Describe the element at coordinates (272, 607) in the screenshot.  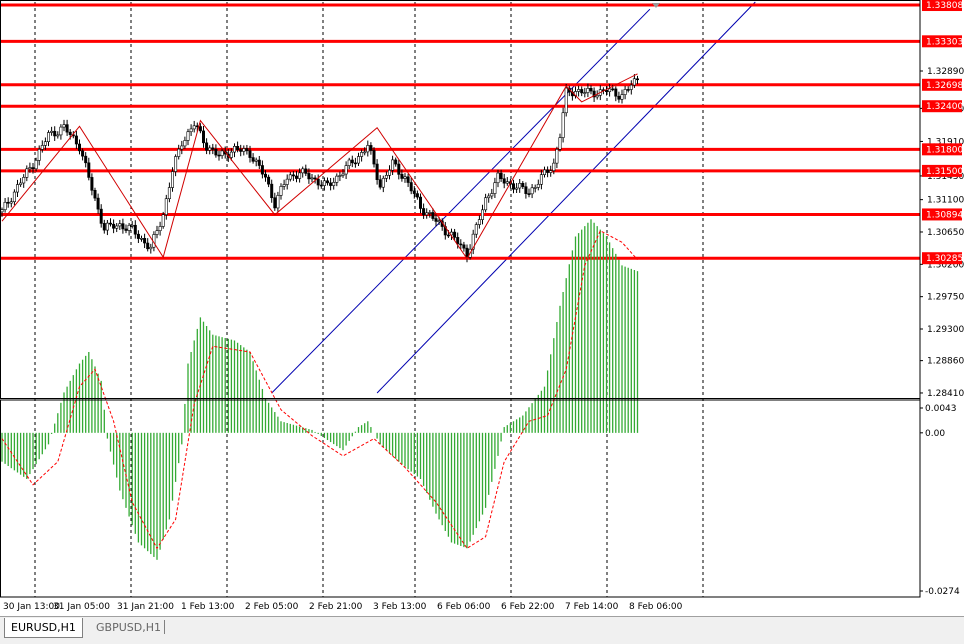
I see `time-tick-label: 2 Feb 05:00` at that location.